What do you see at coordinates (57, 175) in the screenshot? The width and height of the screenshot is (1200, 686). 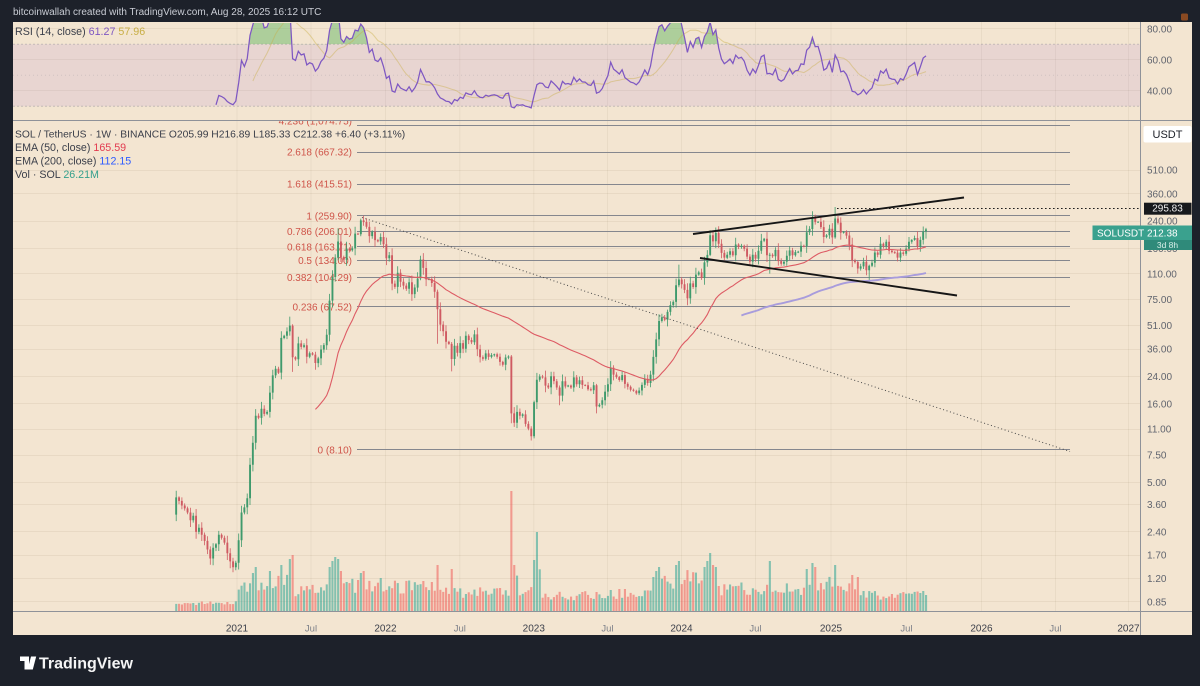 I see `svg-text: Vol · SOL 26.21M` at bounding box center [57, 175].